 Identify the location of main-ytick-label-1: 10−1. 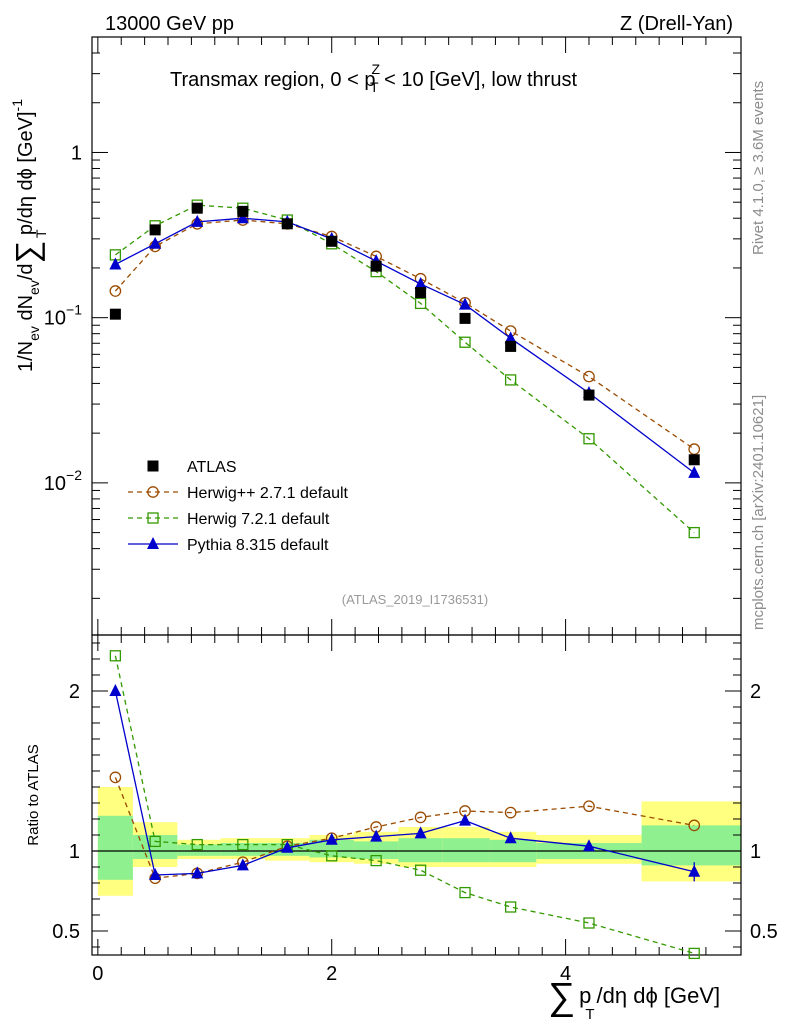
(63, 316).